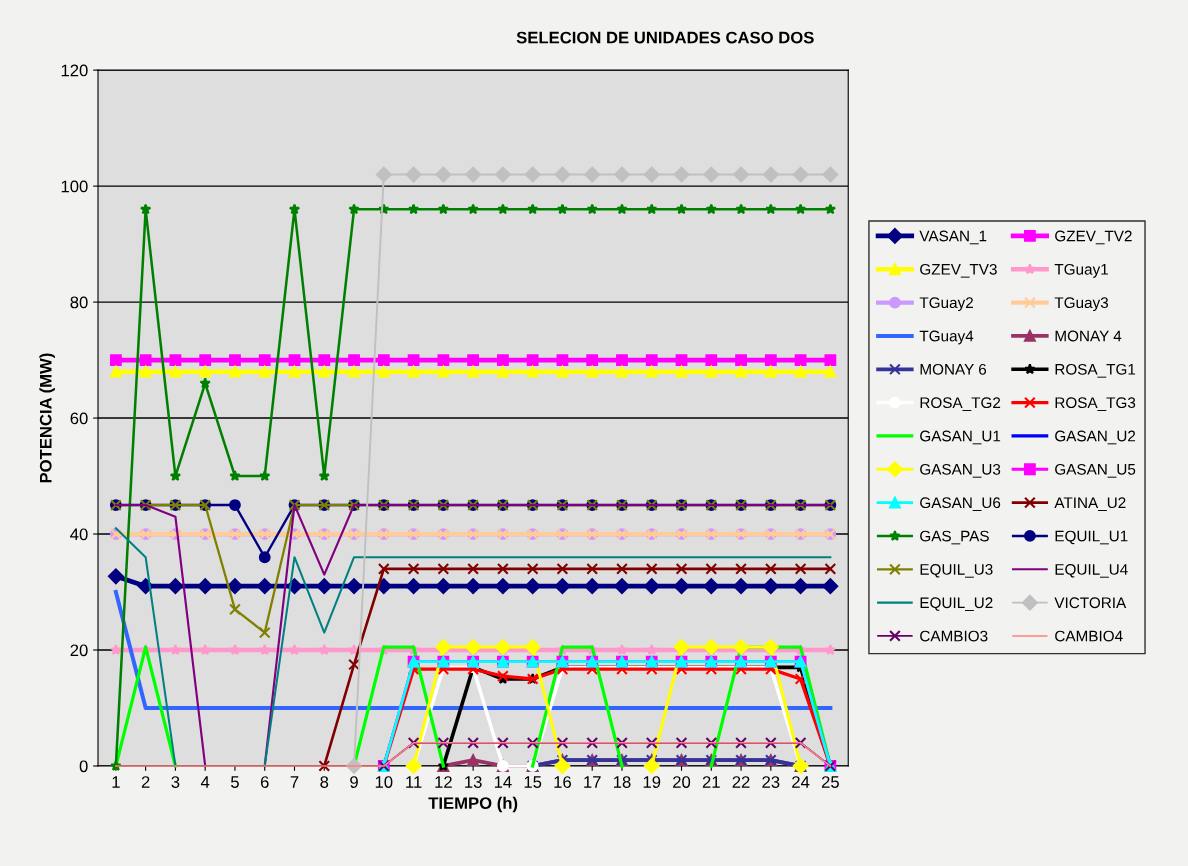 This screenshot has height=866, width=1188. I want to click on legend-label: EQUIL_U4, so click(1091, 570).